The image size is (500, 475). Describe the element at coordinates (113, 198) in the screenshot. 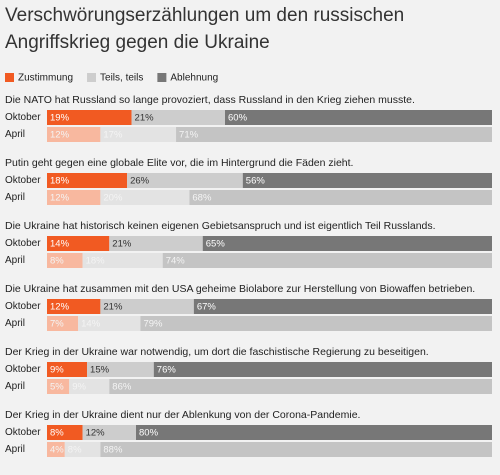

I see `value-label: 20%` at that location.